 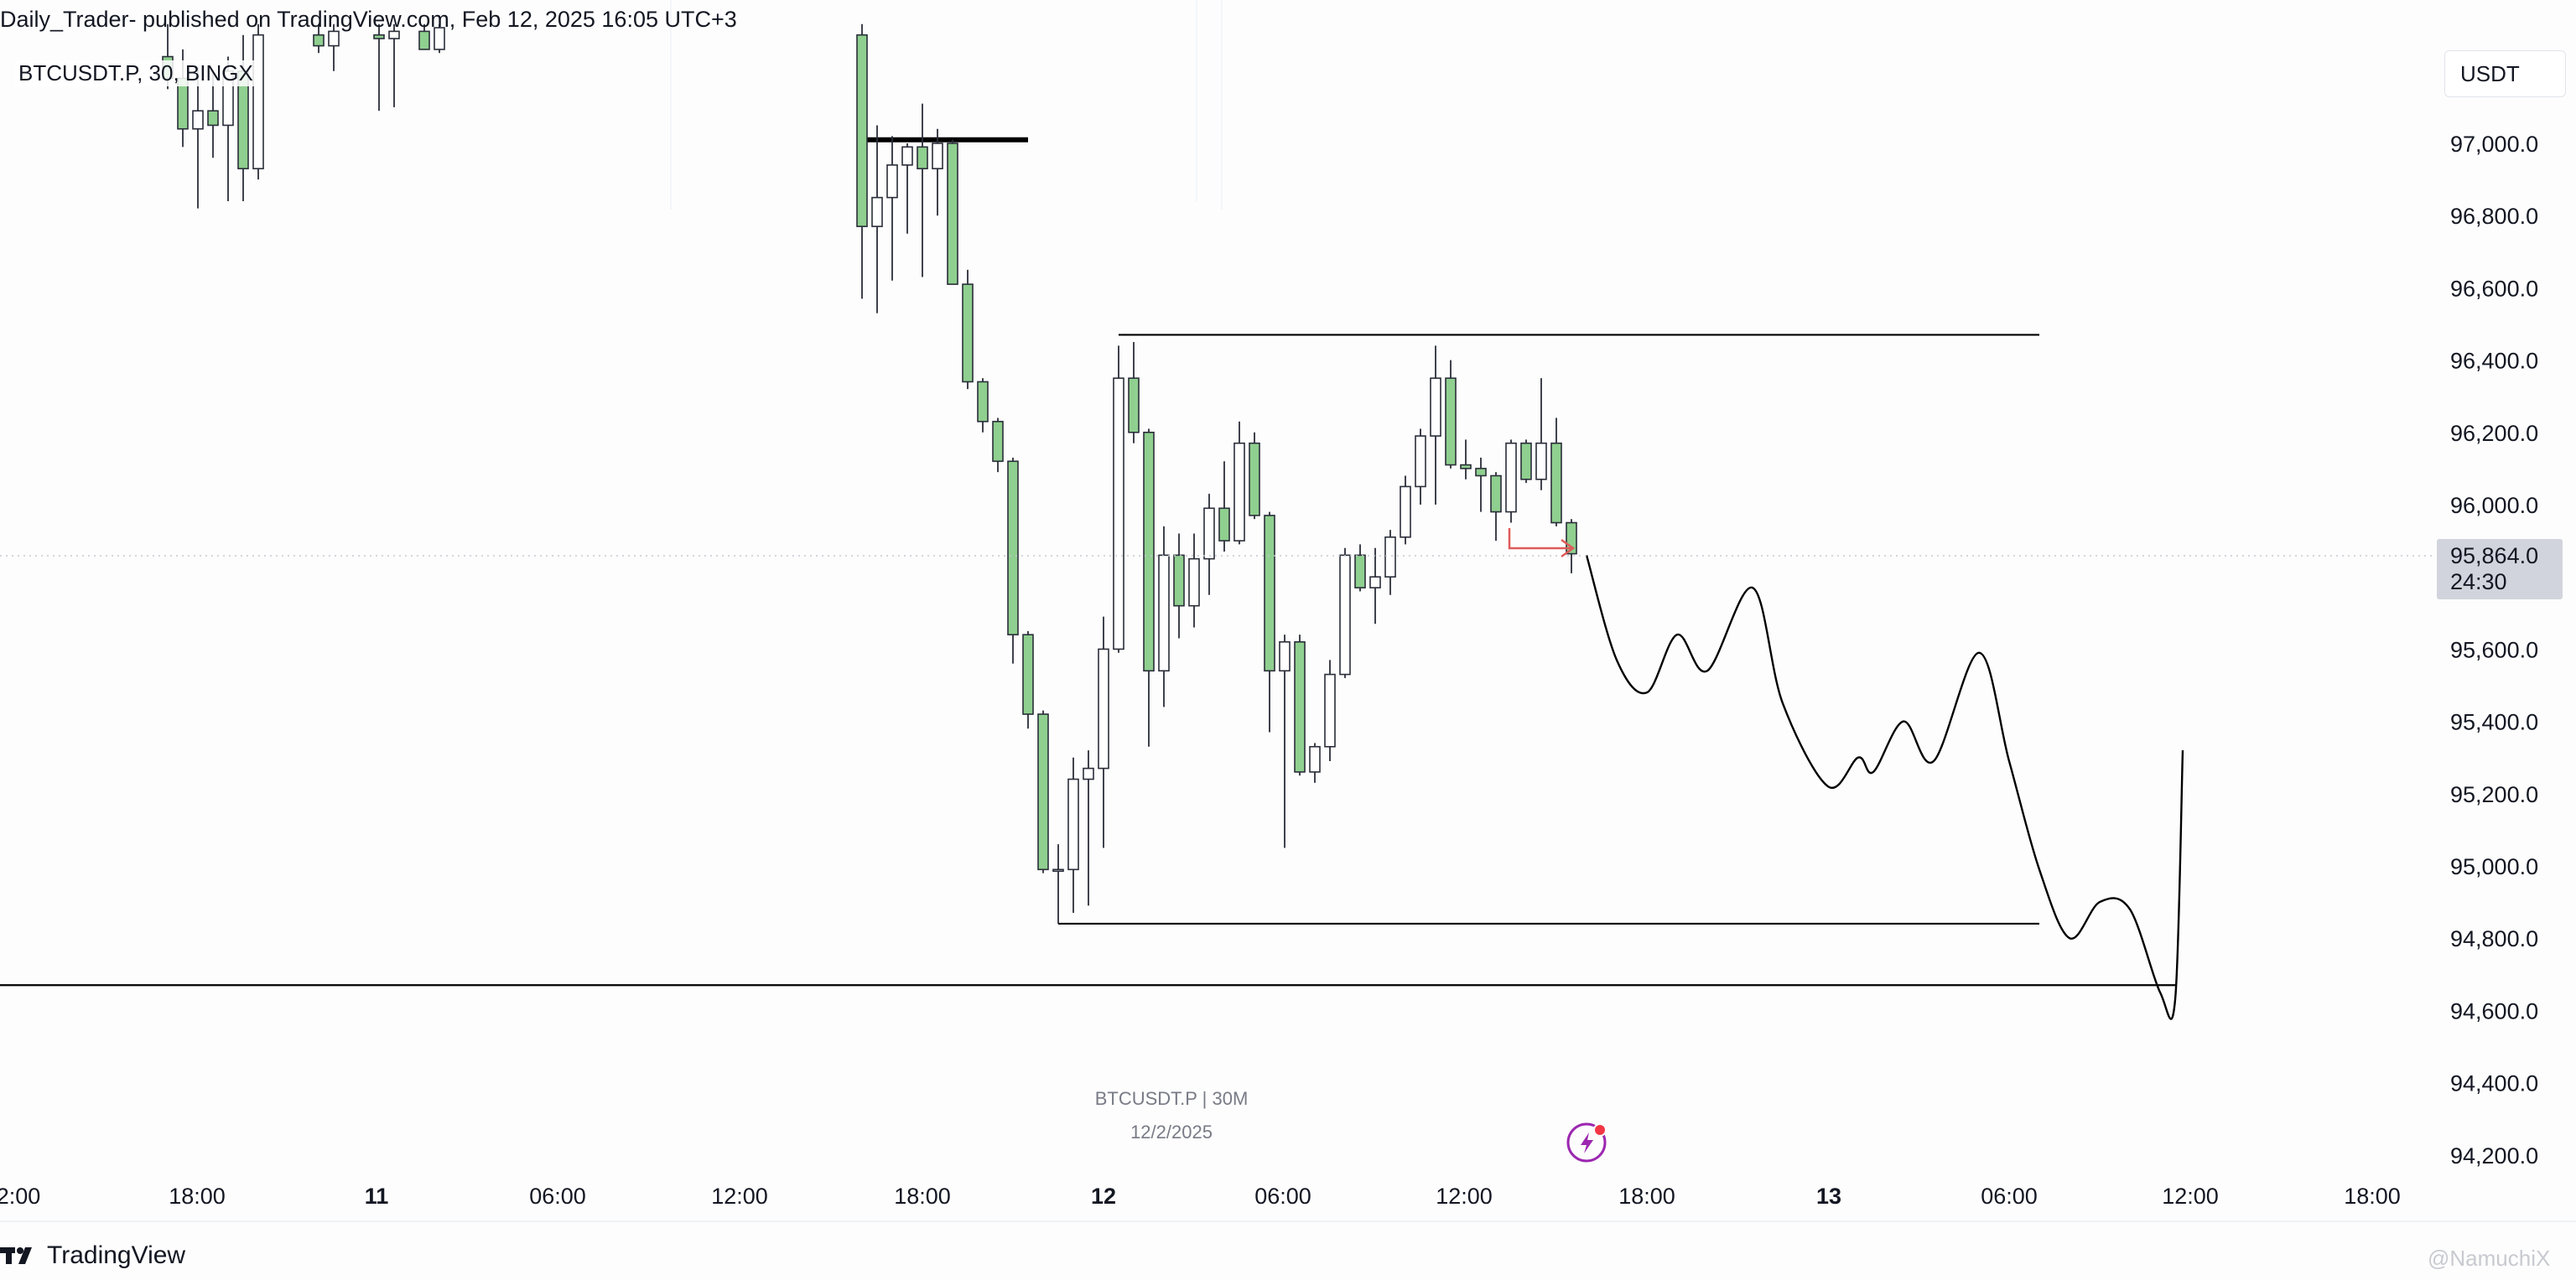 I want to click on center-watermark-line1: BTCUSDT.P | 30M, so click(x=1172, y=1098).